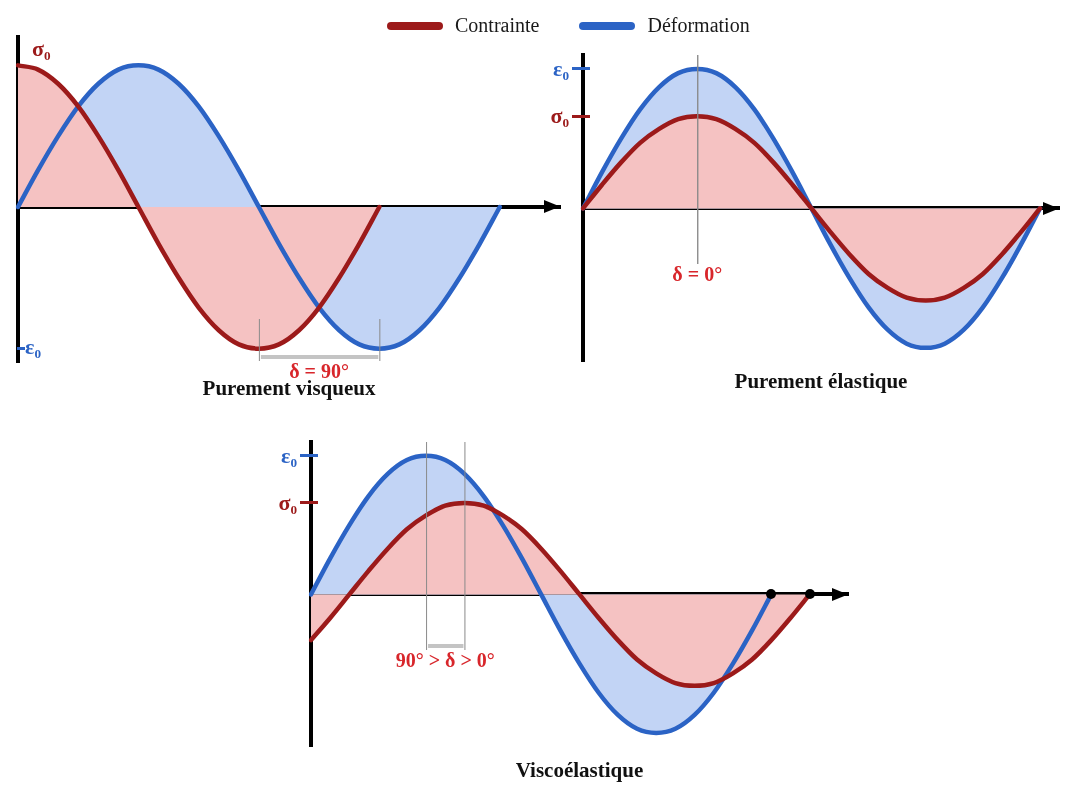 Image resolution: width=1074 pixels, height=785 pixels. What do you see at coordinates (698, 25) in the screenshot?
I see `legend-label: Déformation` at bounding box center [698, 25].